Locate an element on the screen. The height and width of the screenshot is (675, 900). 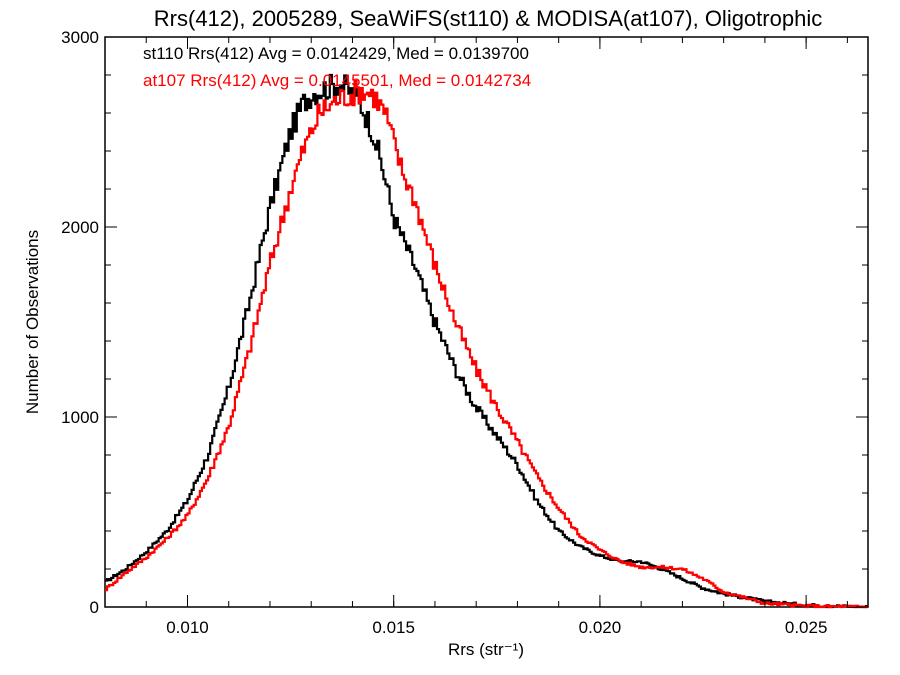
y-tick-label: 1000 is located at coordinates (80, 417).